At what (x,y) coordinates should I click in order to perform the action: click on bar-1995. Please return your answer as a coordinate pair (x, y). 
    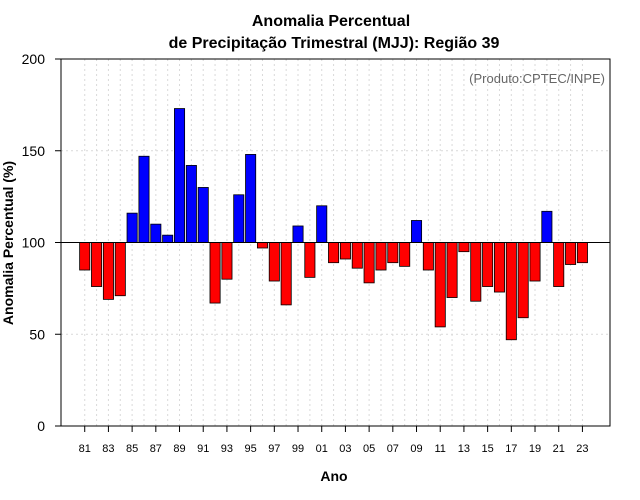
    Looking at the image, I should click on (251, 198).